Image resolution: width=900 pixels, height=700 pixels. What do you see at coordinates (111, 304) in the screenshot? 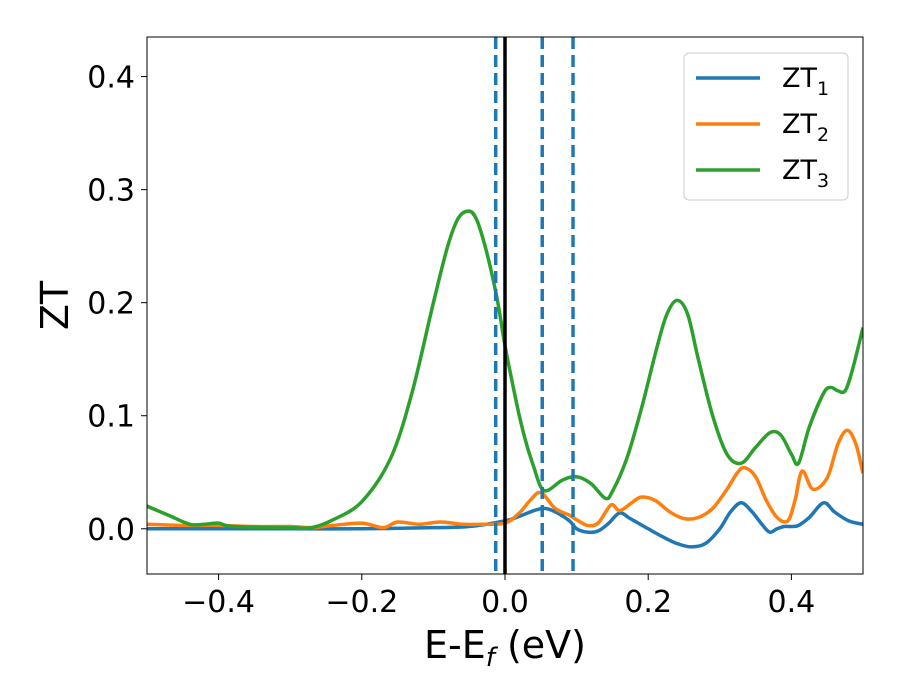
I see `y-tick-label: 0.2` at bounding box center [111, 304].